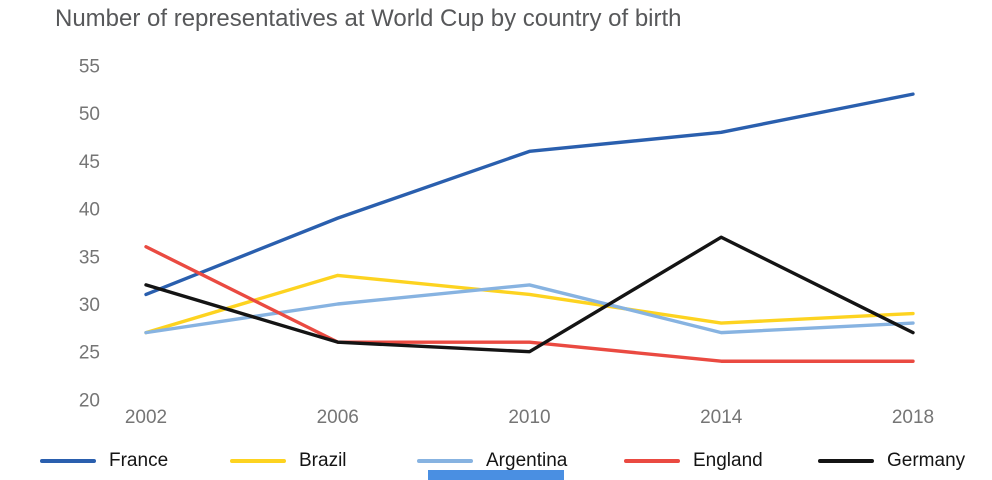 The width and height of the screenshot is (992, 480). I want to click on y-tick-label: 25, so click(89, 353).